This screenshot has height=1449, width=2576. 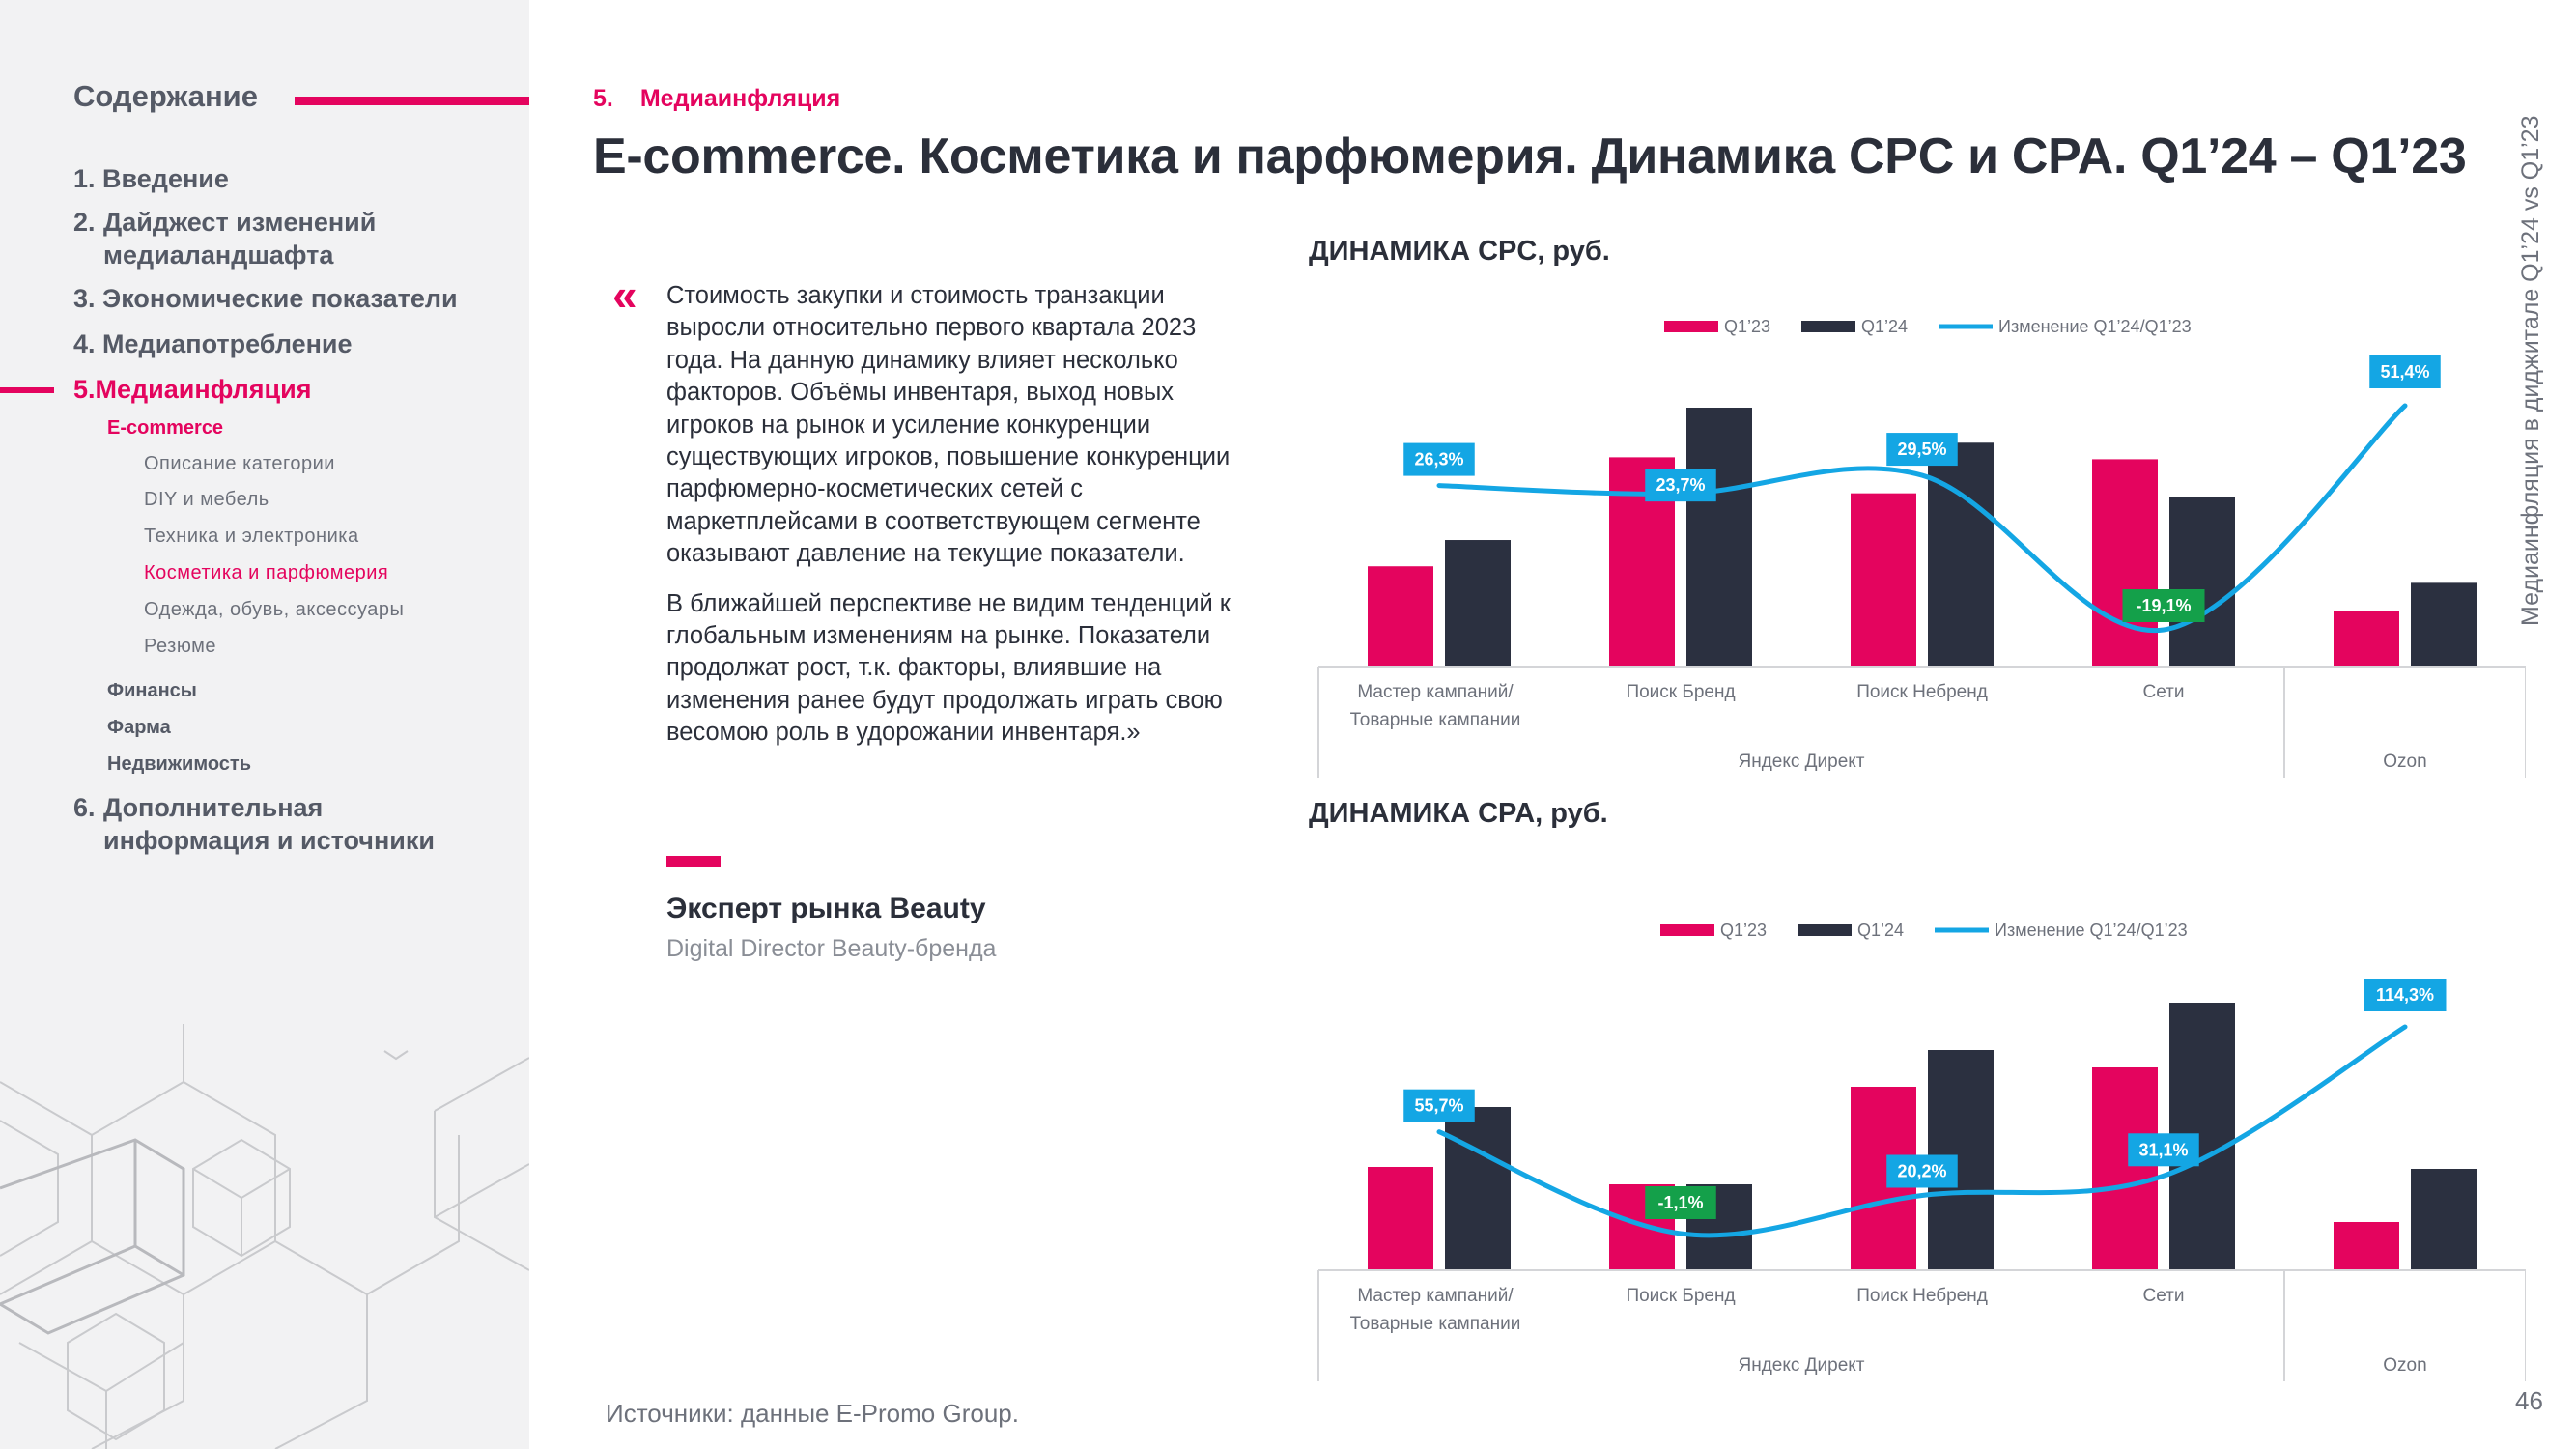 I want to click on toc-subsub-cosmetics: Косметика и парфюмерия, so click(x=266, y=572).